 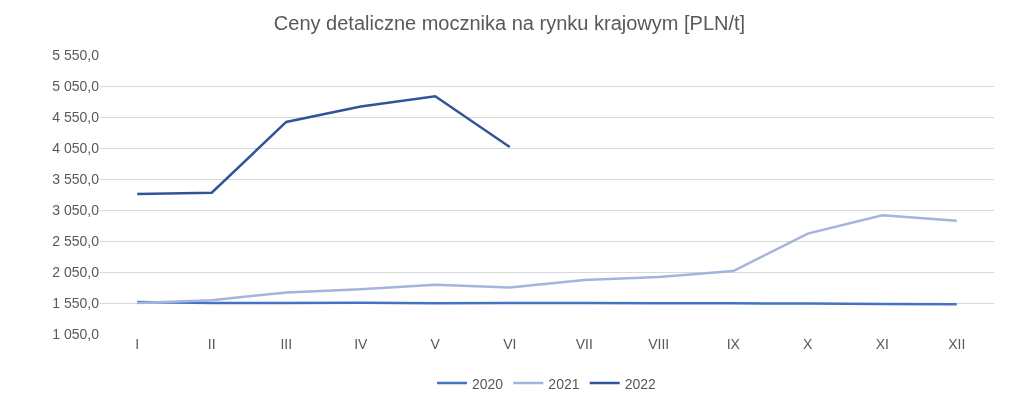 What do you see at coordinates (361, 344) in the screenshot?
I see `x-tick-label: IV` at bounding box center [361, 344].